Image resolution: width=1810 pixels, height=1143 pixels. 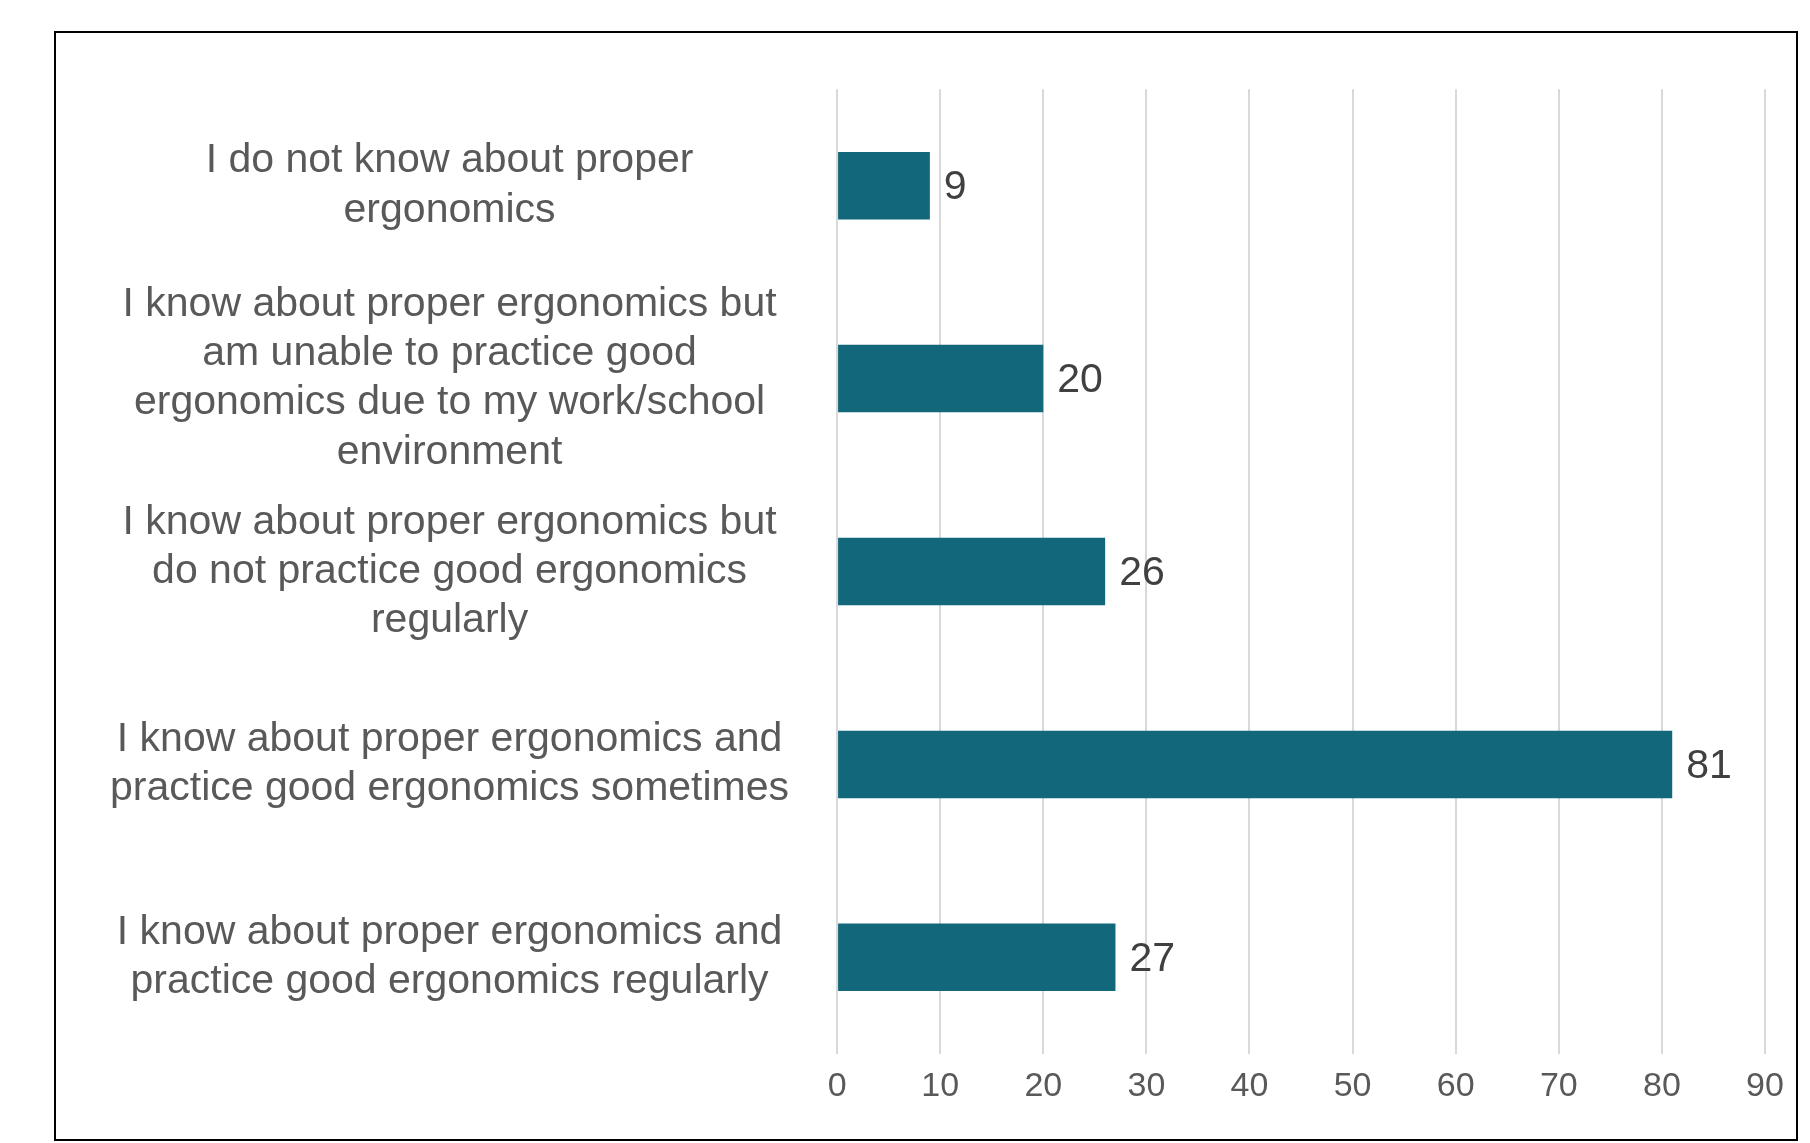 What do you see at coordinates (449, 762) in the screenshot?
I see `y-tick-label: I know about proper ergonomics and practice good ergonomics sometimes` at bounding box center [449, 762].